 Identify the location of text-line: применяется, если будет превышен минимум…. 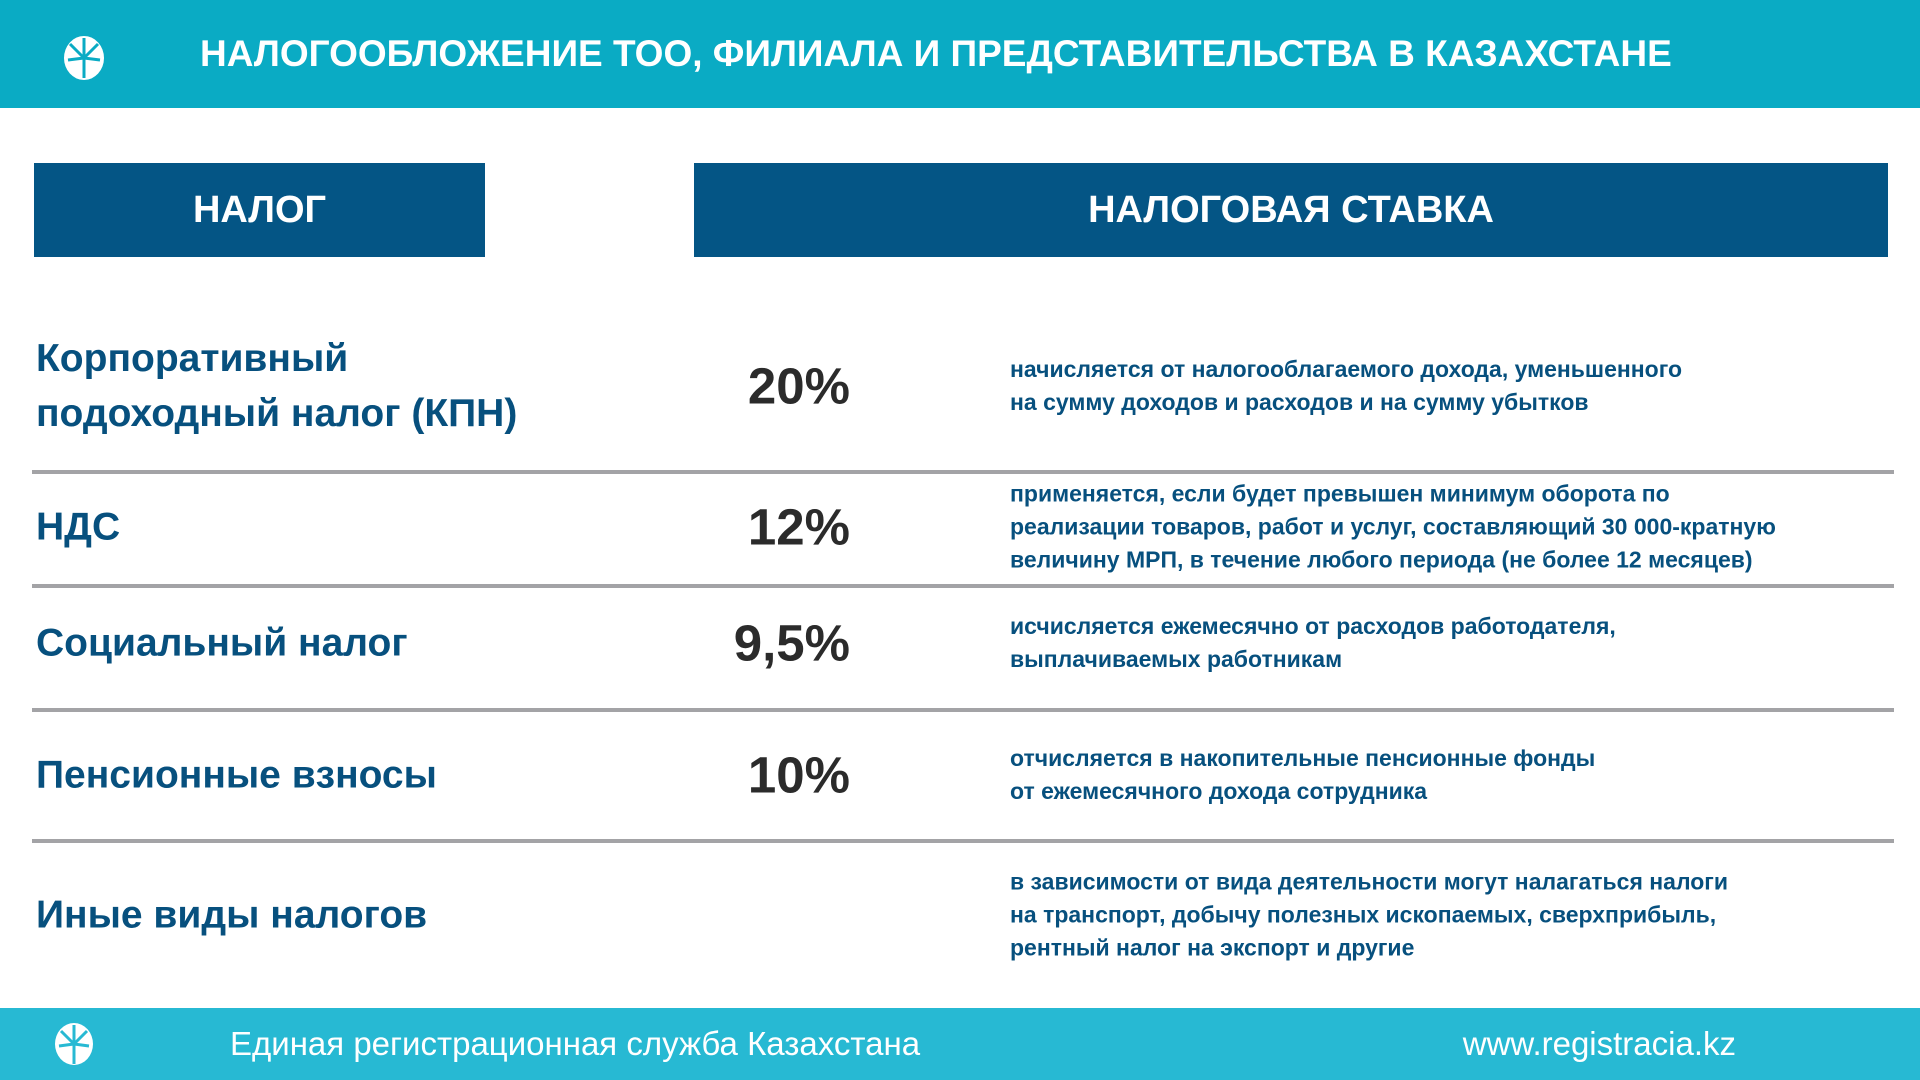
(1340, 493).